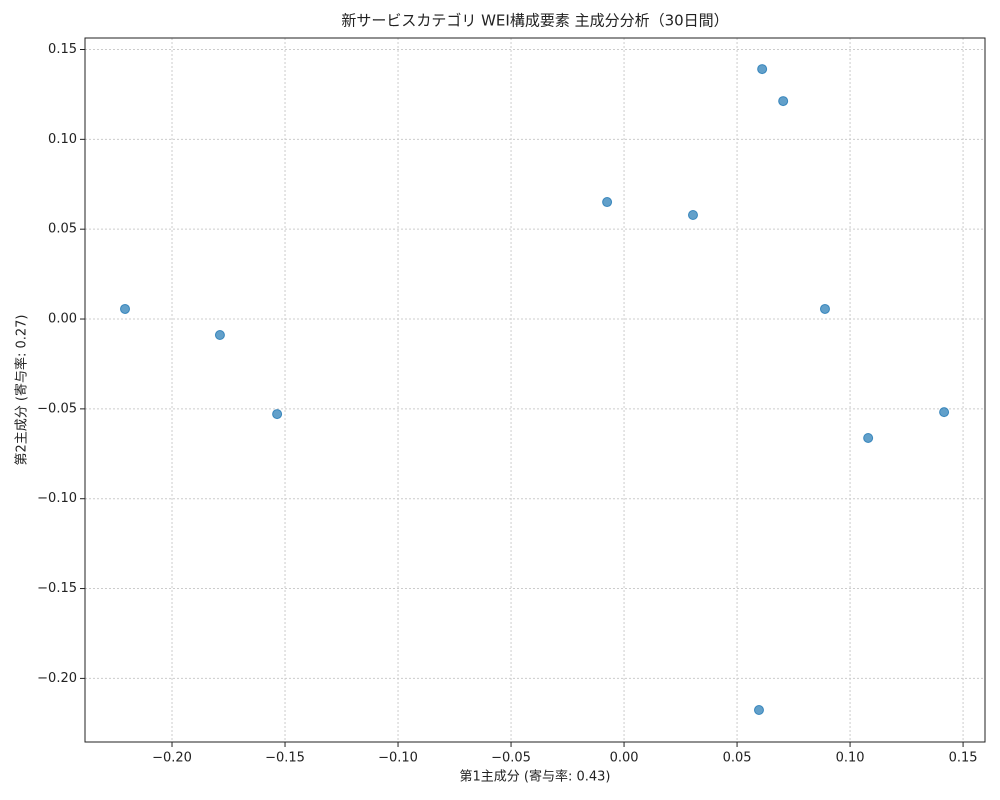 The width and height of the screenshot is (1000, 800). Describe the element at coordinates (511, 758) in the screenshot. I see `x-tick-label: −0.05` at that location.